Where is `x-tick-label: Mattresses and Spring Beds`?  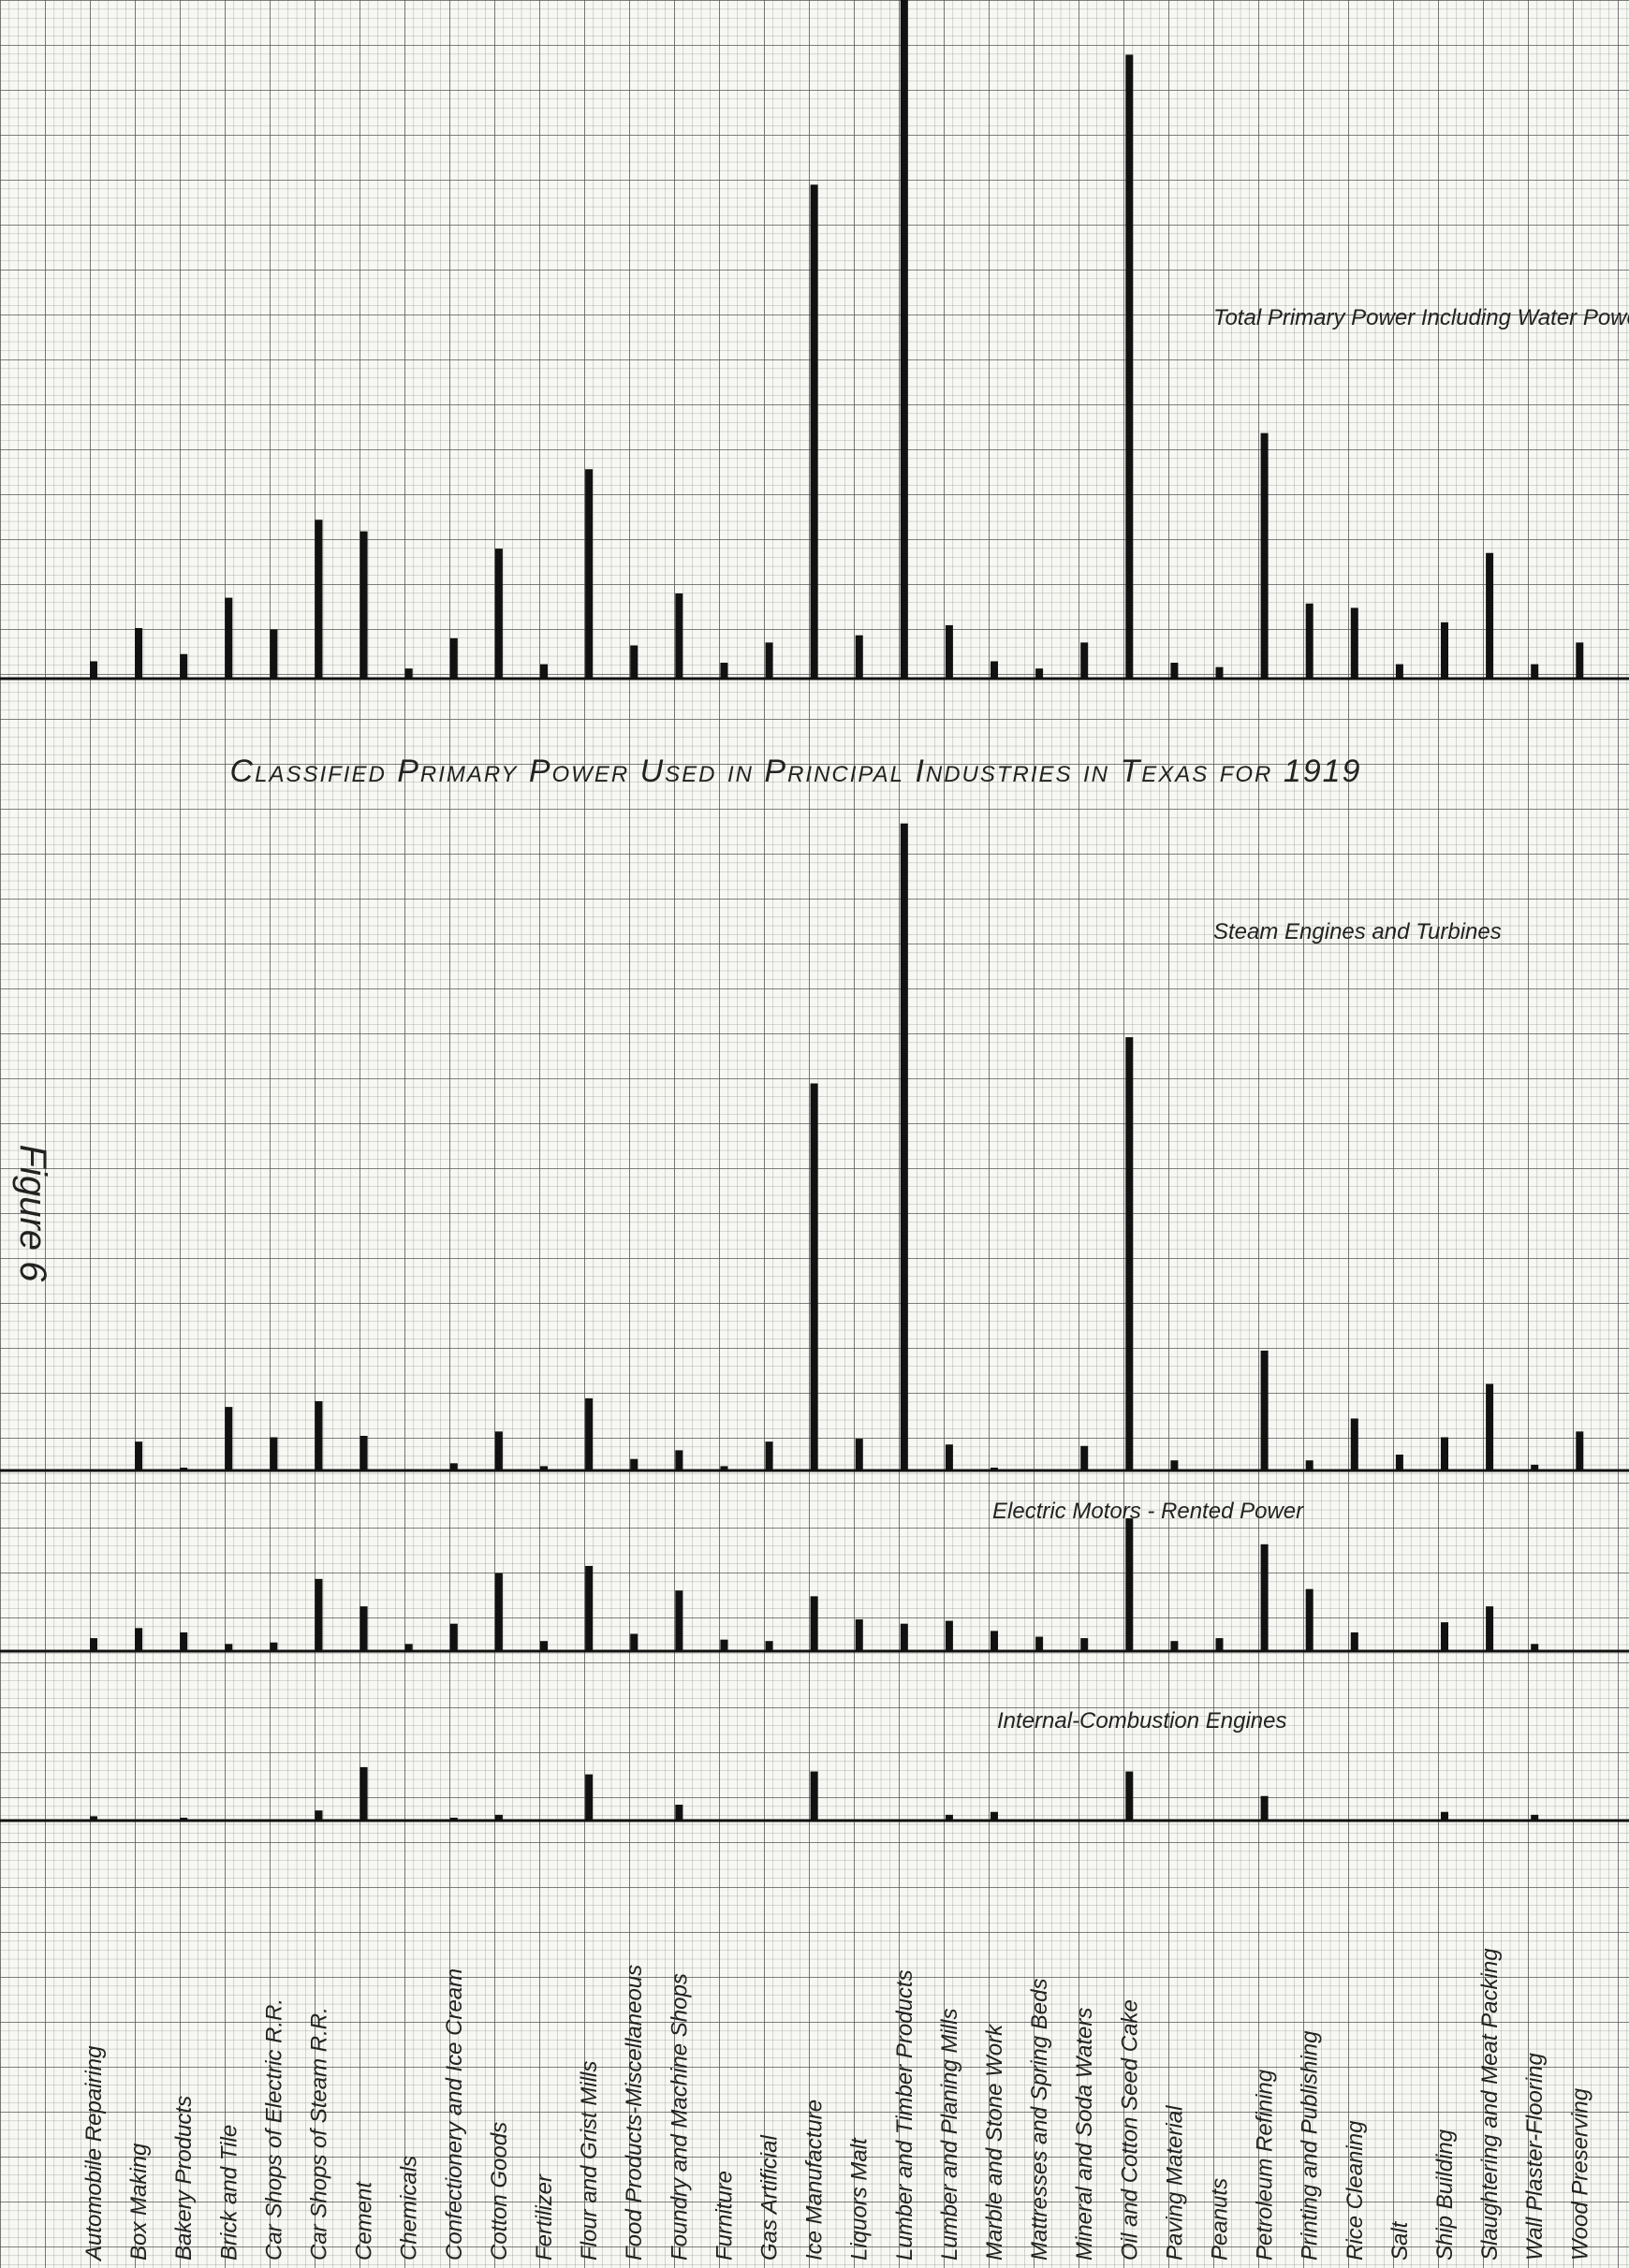 x-tick-label: Mattresses and Spring Beds is located at coordinates (1039, 2120).